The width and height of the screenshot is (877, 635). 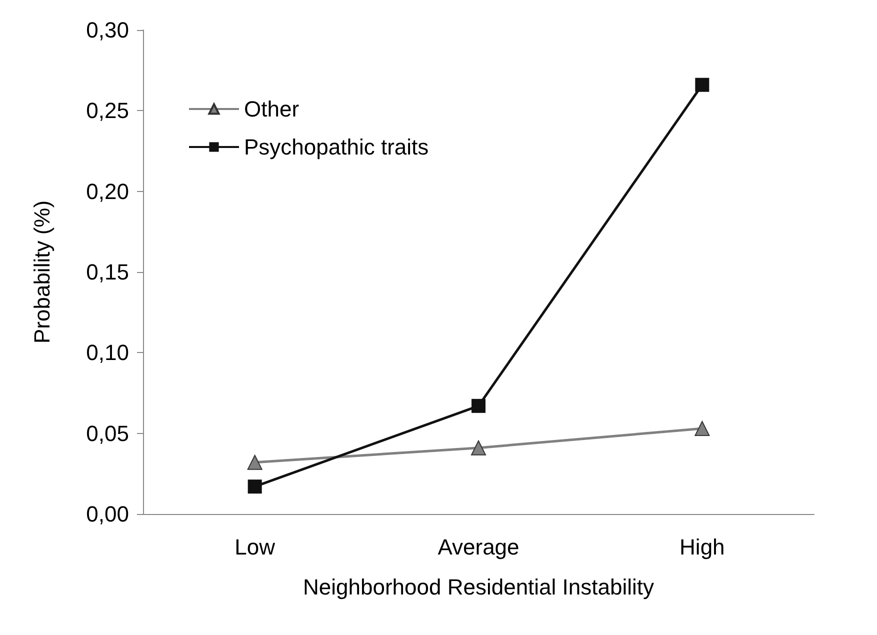 I want to click on x-tick-label: Low, so click(x=255, y=547).